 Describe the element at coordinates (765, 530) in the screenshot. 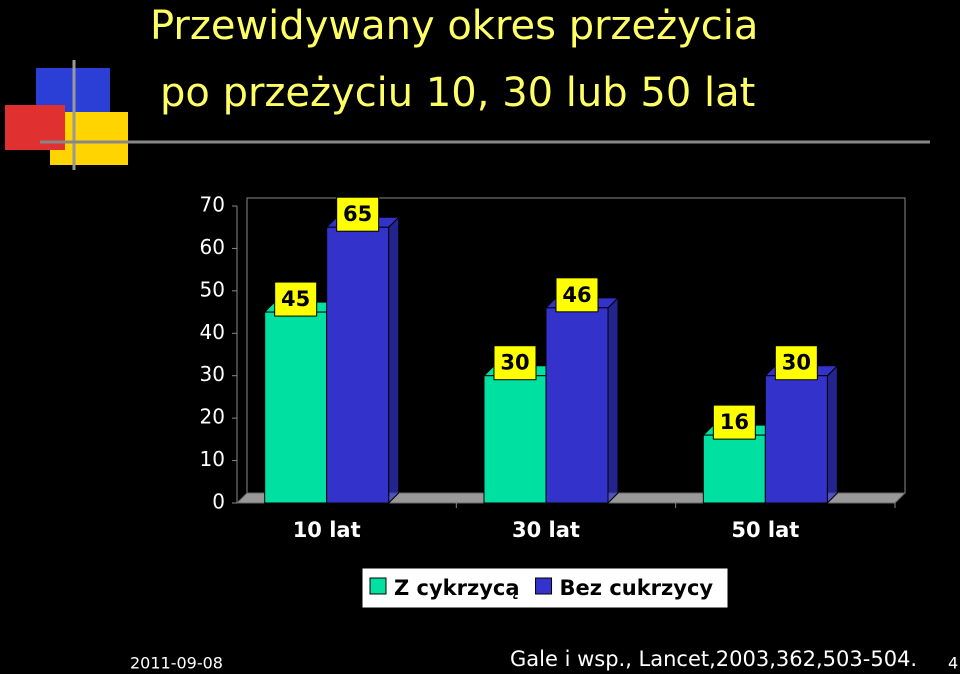

I see `x-tick-label: 50 lat` at that location.